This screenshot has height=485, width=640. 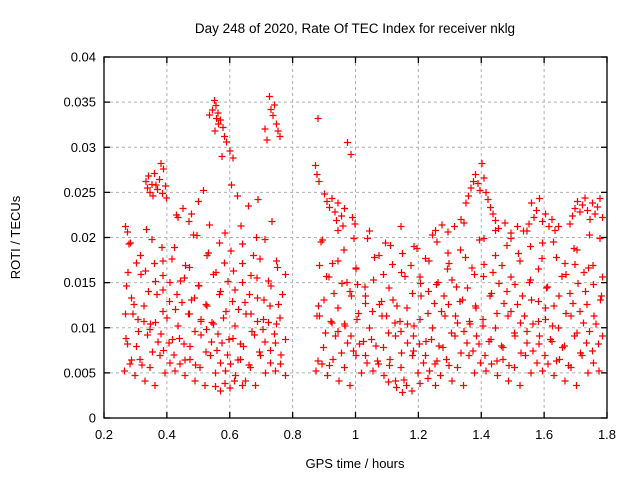 What do you see at coordinates (92, 418) in the screenshot?
I see `y-tick-label: 0` at bounding box center [92, 418].